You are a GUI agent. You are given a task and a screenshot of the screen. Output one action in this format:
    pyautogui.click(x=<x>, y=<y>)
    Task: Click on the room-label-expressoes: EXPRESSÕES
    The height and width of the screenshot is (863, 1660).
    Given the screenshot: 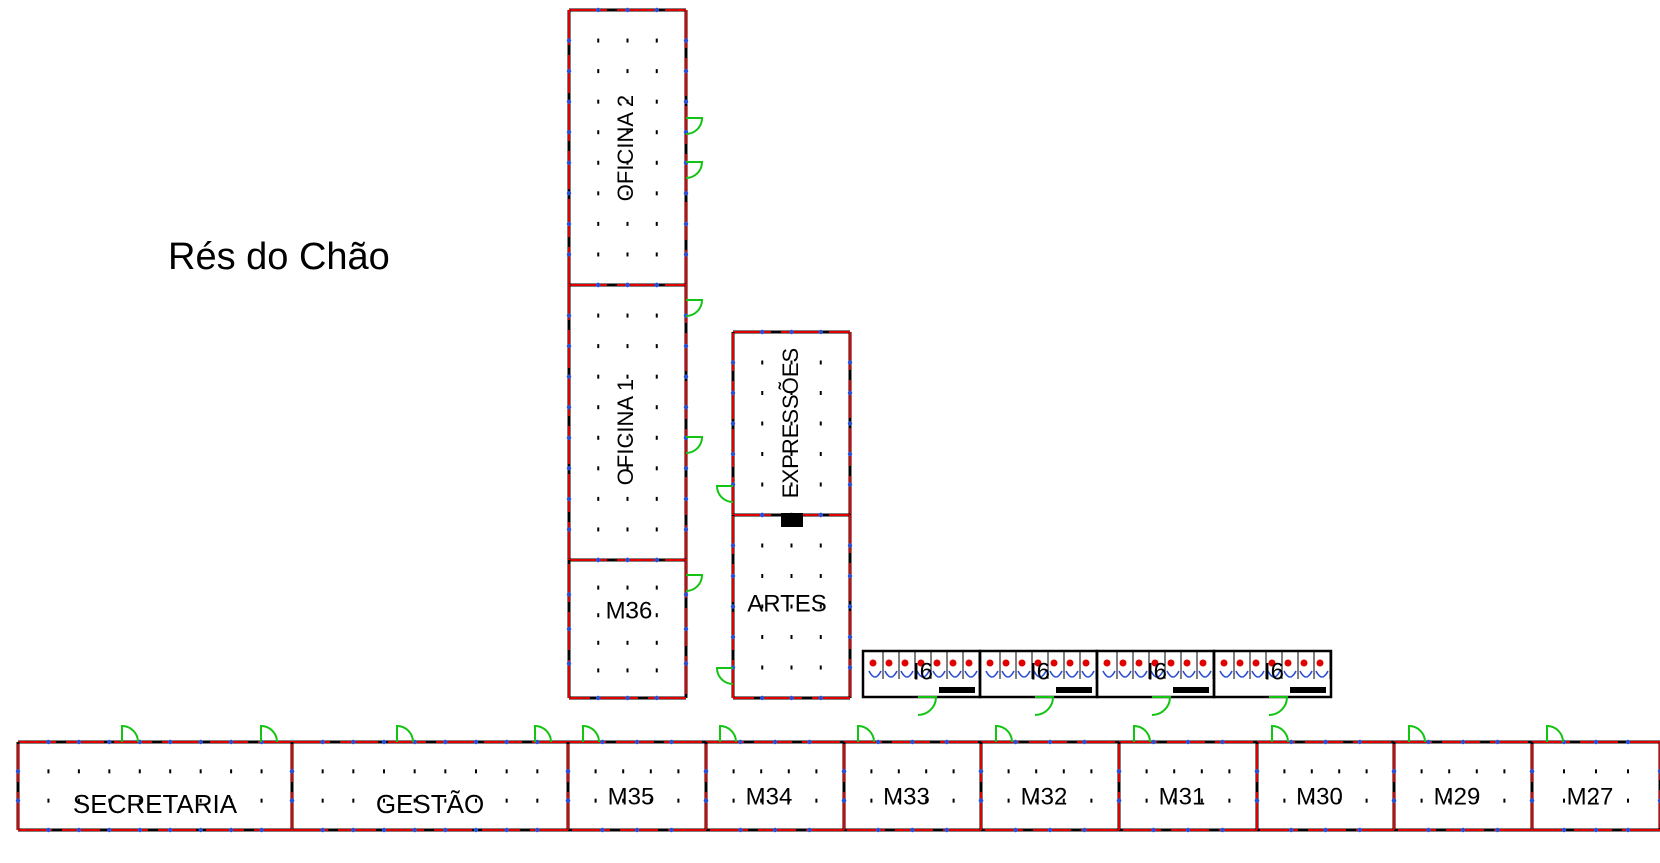 What is the action you would take?
    pyautogui.click(x=790, y=423)
    